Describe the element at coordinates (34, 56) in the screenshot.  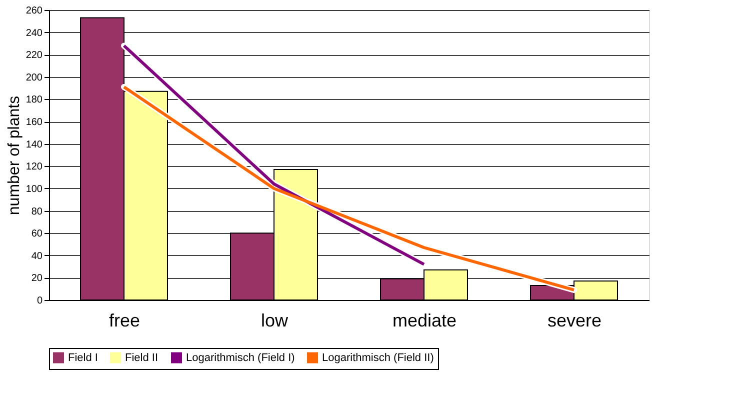
I see `y-tick-label: 220` at that location.